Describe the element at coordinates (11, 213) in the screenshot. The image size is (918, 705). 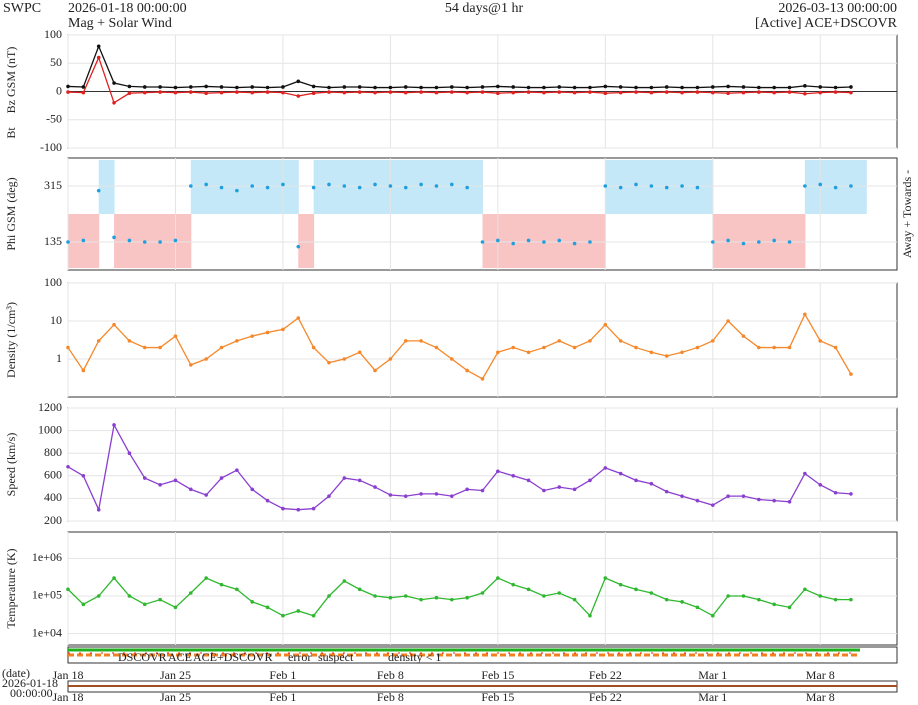
I see `y-axis-label: Phi GSM (deg)` at that location.